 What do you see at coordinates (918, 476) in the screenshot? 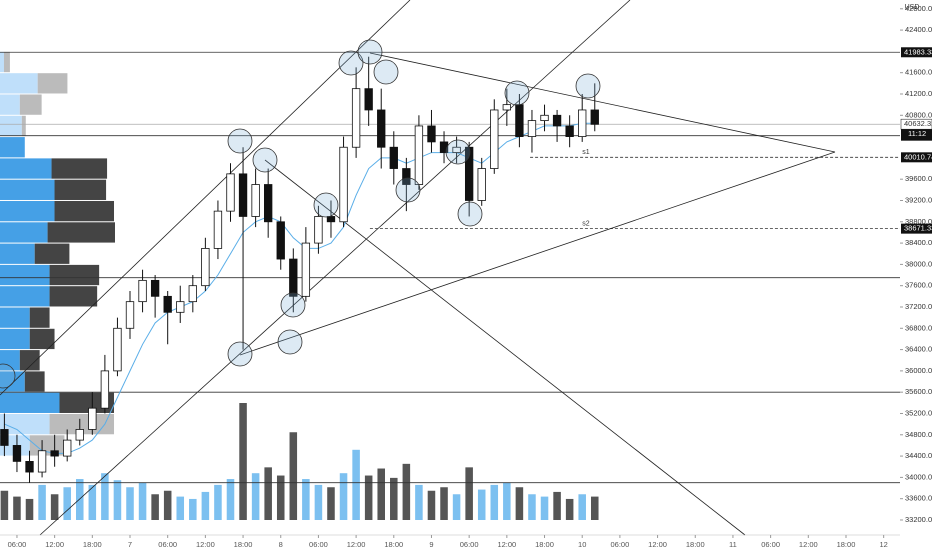
I see `y-tick-label: 34000.00` at bounding box center [918, 476].